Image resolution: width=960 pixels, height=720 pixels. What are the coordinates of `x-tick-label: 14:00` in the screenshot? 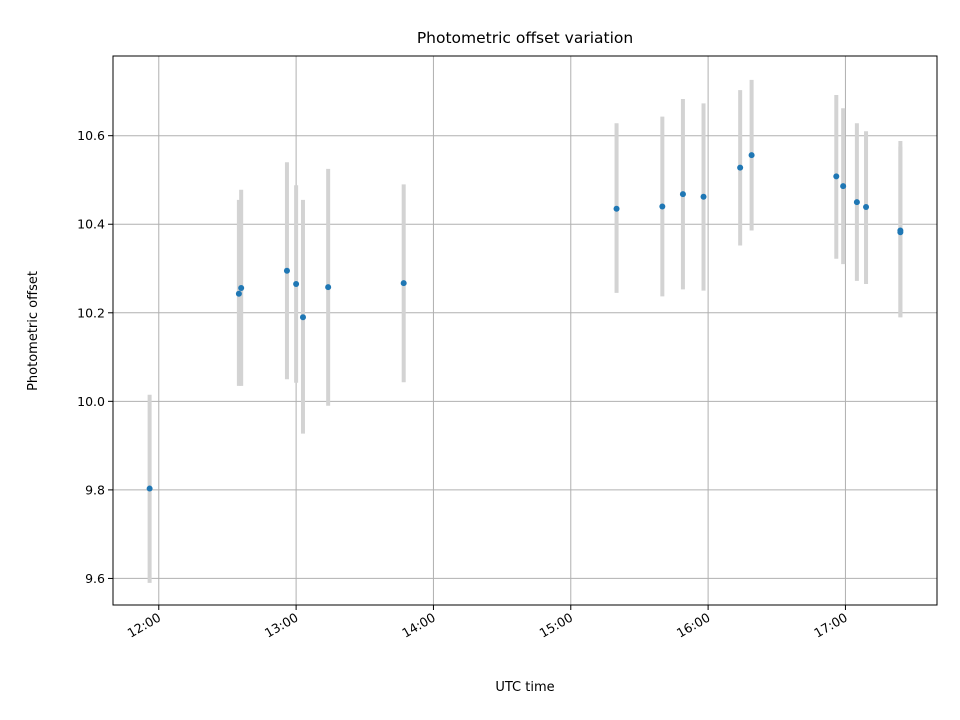 It's located at (418, 625).